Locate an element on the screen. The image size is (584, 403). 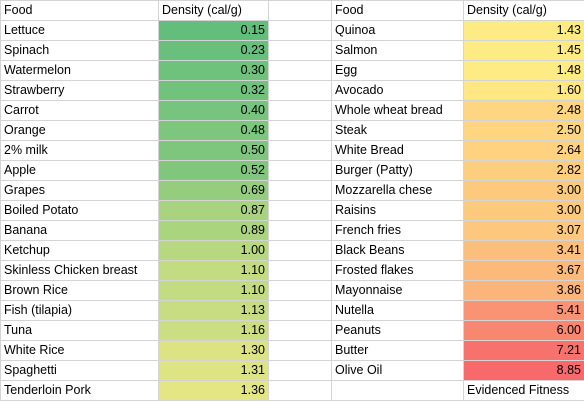
footer-label: Evidenced Fitness is located at coordinates (523, 390).